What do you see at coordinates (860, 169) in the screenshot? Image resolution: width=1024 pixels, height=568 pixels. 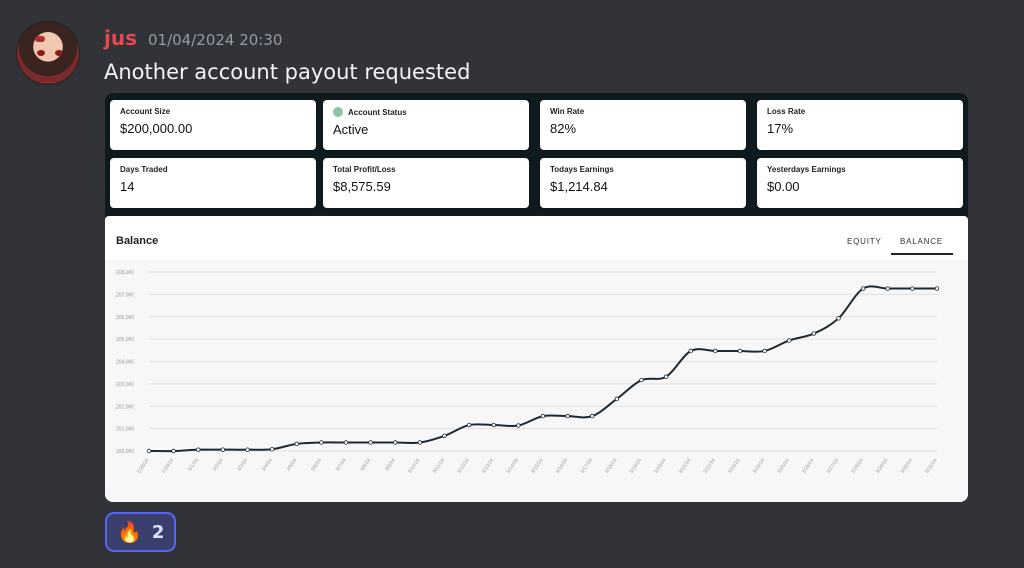 I see `stat-label: Yesterdays Earnings` at bounding box center [860, 169].